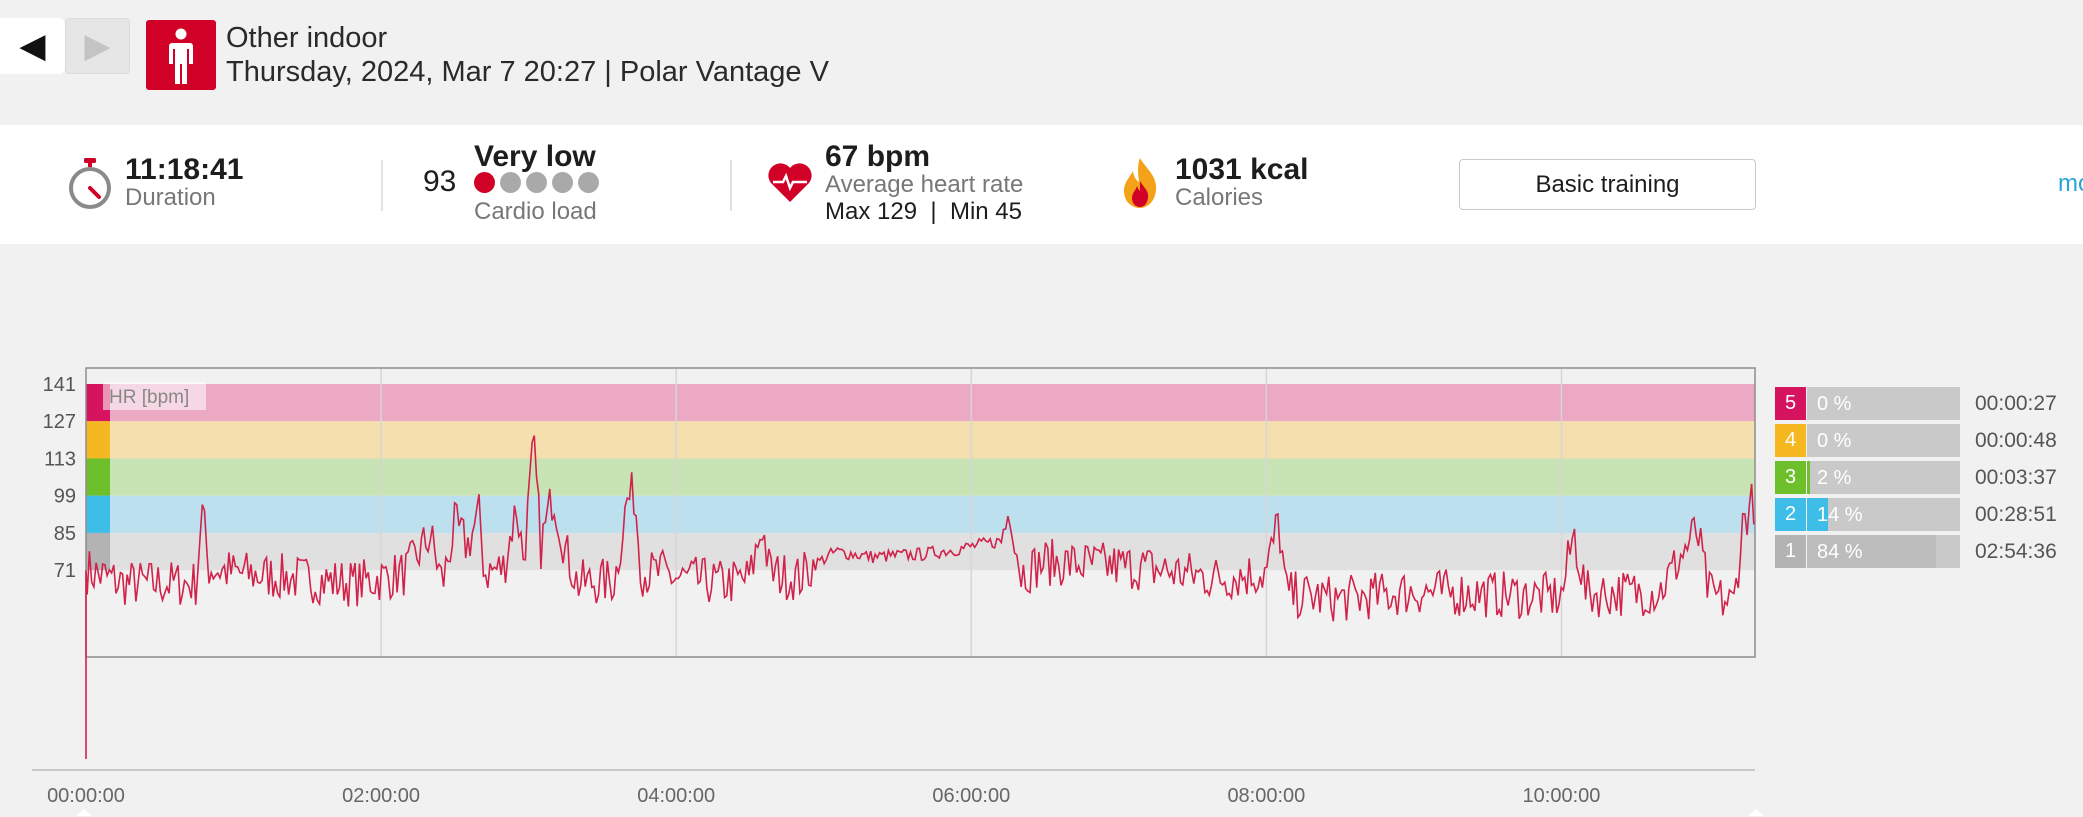  What do you see at coordinates (59, 422) in the screenshot?
I see `y-tick-label: 127` at bounding box center [59, 422].